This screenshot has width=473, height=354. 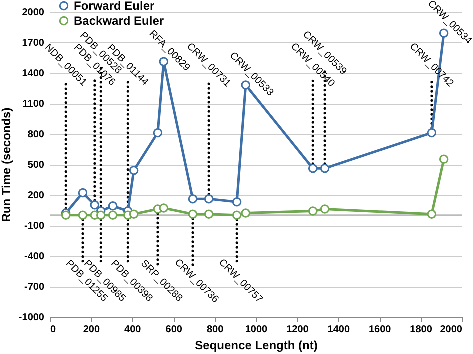 I want to click on y-tick-label: 1400, so click(x=33, y=74).